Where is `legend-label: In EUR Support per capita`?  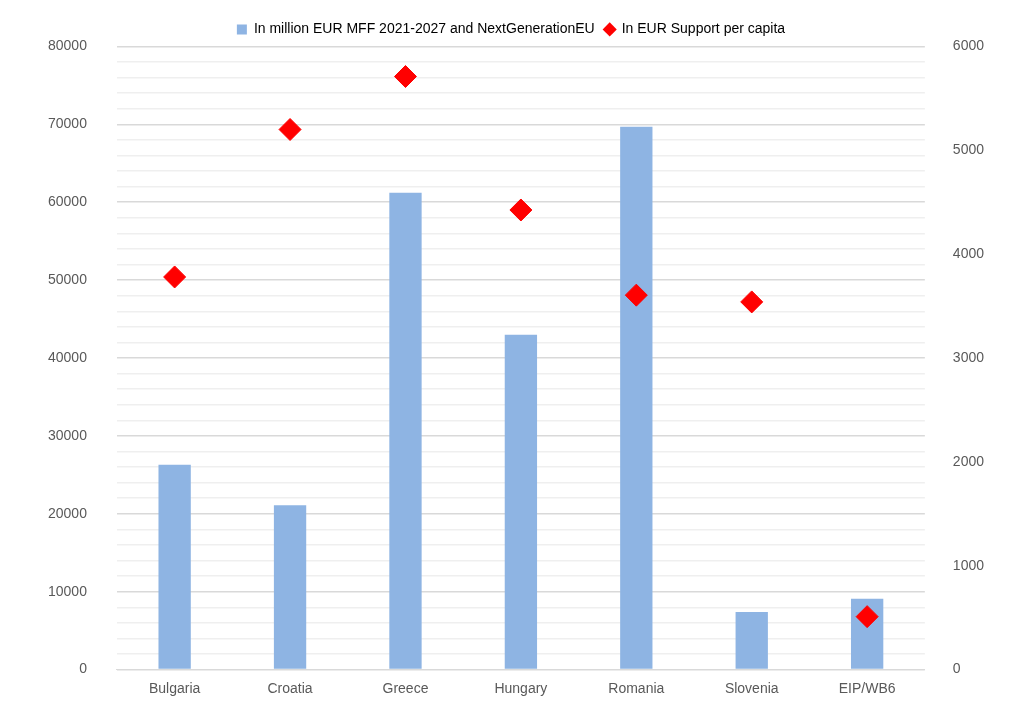
legend-label: In EUR Support per capita is located at coordinates (703, 28).